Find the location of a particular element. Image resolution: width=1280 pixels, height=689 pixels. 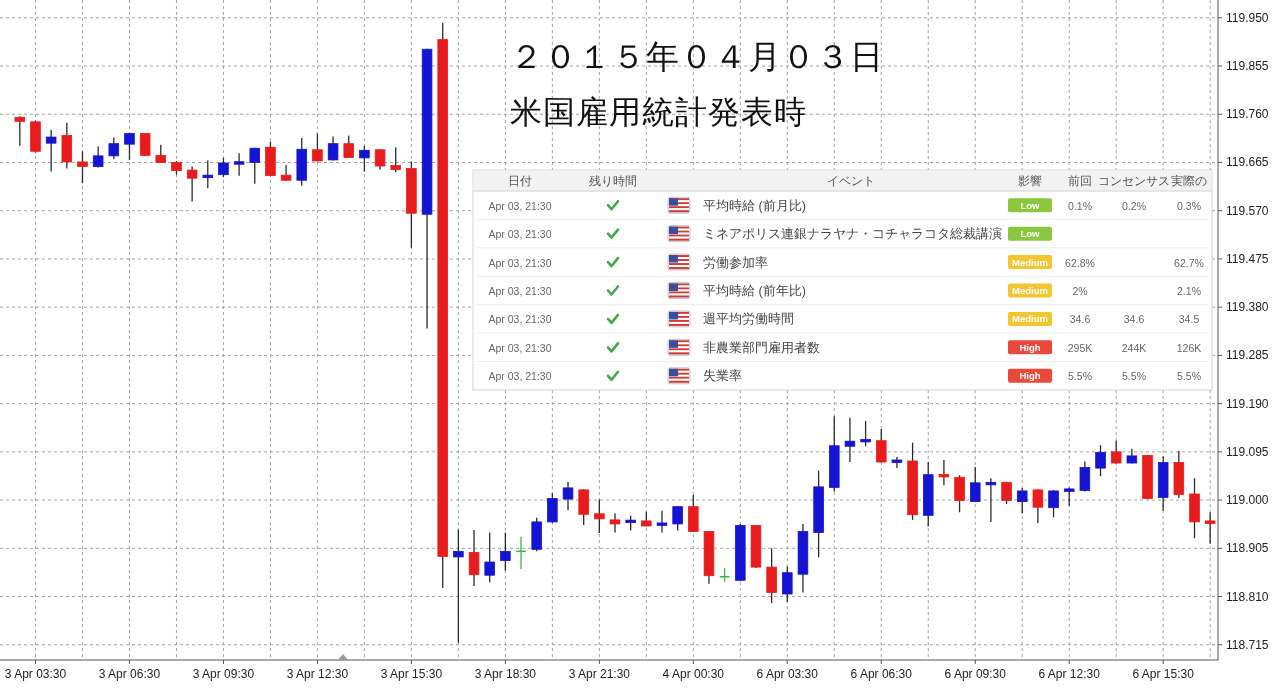

text: 0.1% is located at coordinates (1080, 205).